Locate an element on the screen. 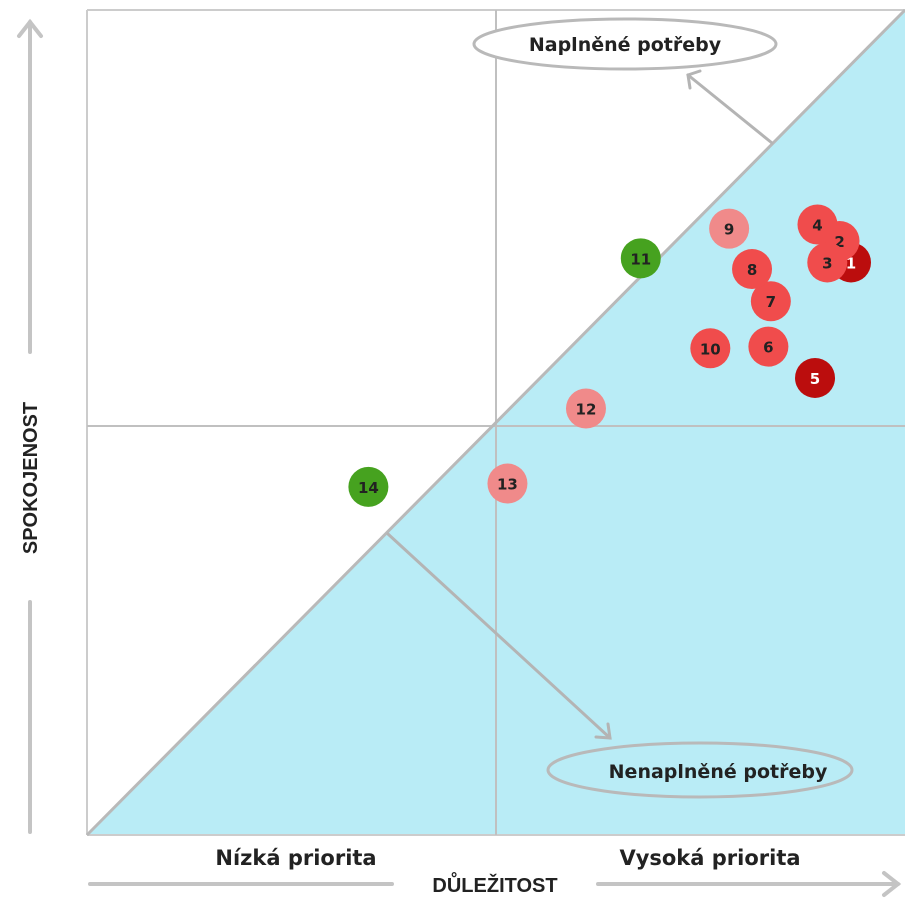  data-point-9: 9 is located at coordinates (729, 228).